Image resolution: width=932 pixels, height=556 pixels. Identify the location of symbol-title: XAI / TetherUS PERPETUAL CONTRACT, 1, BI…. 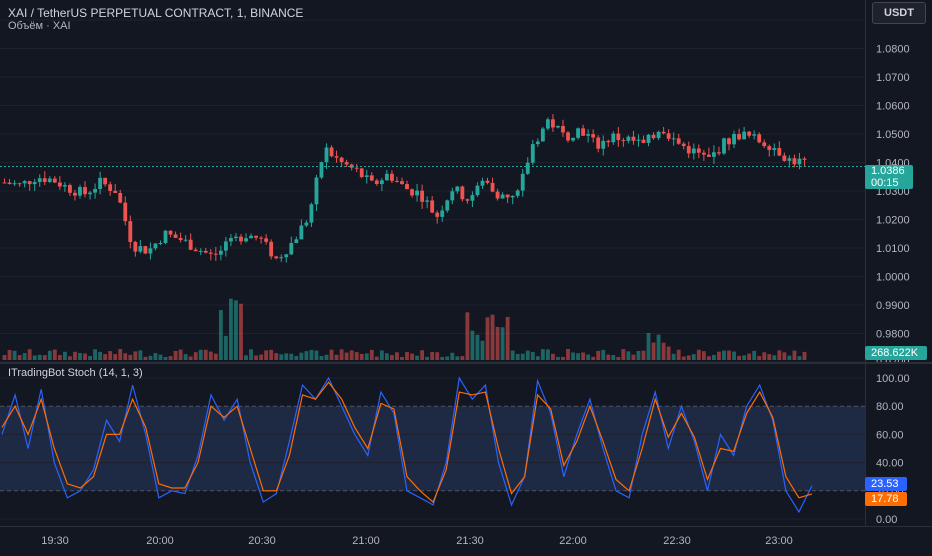
(156, 13).